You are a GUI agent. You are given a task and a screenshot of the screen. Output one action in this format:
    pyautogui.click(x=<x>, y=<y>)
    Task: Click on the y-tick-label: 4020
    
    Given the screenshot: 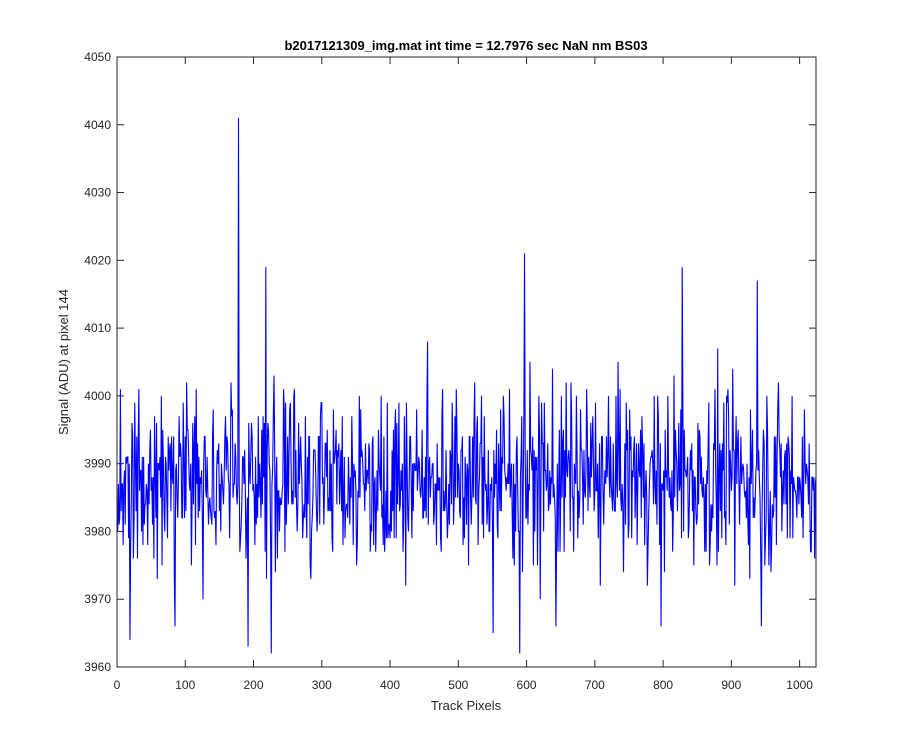 What is the action you would take?
    pyautogui.click(x=97, y=260)
    